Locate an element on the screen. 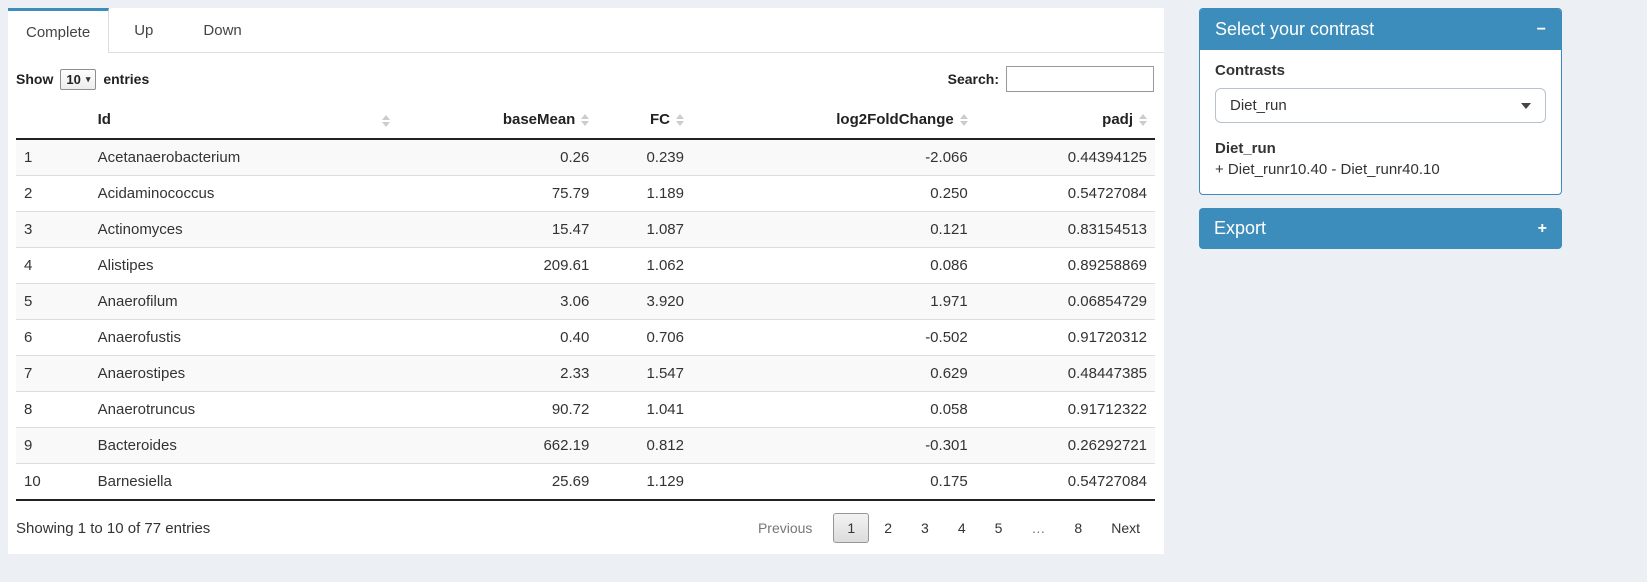 The height and width of the screenshot is (582, 1647). table-row: 4 Alistipes 209.61 1.062 0.086 0.89258869 is located at coordinates (585, 265).